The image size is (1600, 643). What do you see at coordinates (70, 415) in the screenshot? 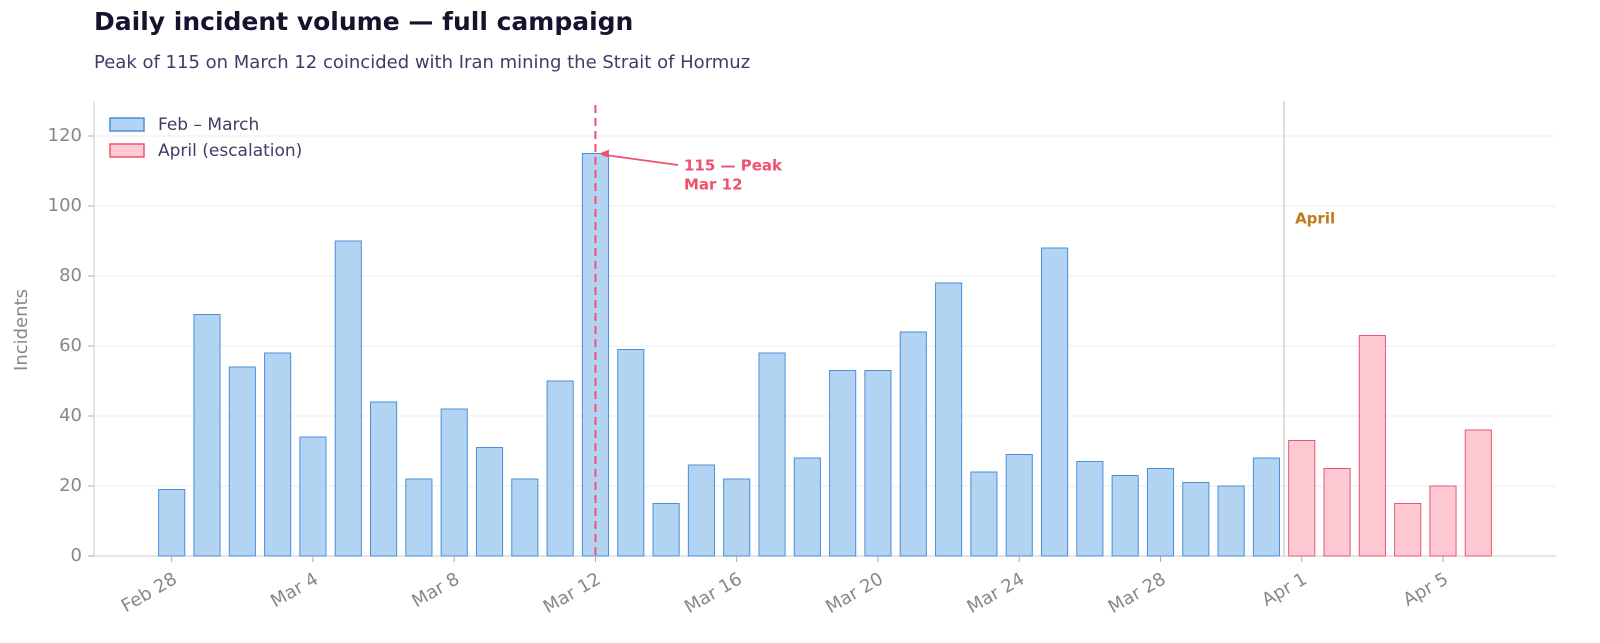
I see `y-tick-label: 40` at bounding box center [70, 415].